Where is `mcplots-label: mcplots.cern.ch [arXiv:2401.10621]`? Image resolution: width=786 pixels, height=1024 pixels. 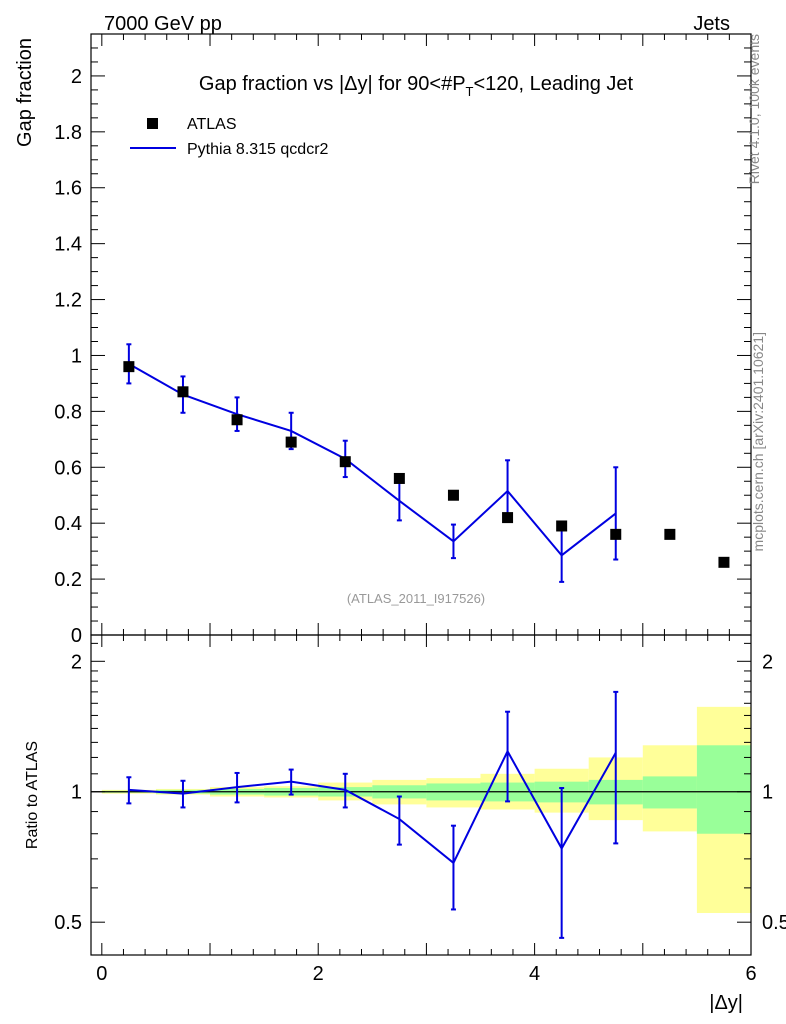 mcplots-label: mcplots.cern.ch [arXiv:2401.10621] is located at coordinates (758, 441).